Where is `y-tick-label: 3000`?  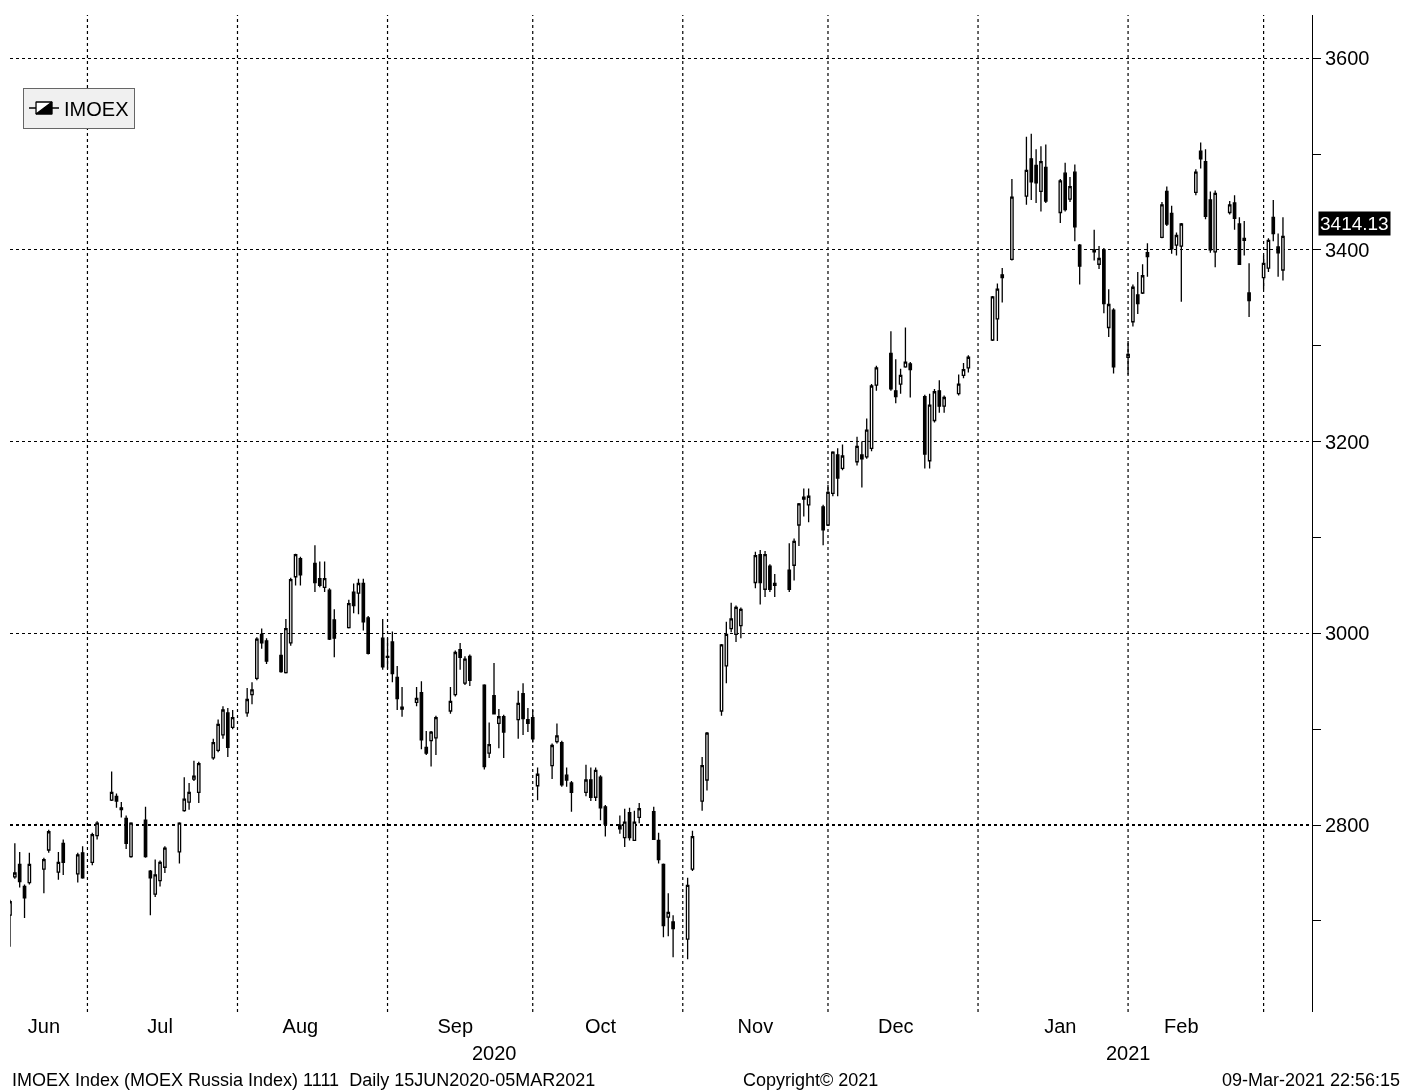
y-tick-label: 3000 is located at coordinates (1347, 633).